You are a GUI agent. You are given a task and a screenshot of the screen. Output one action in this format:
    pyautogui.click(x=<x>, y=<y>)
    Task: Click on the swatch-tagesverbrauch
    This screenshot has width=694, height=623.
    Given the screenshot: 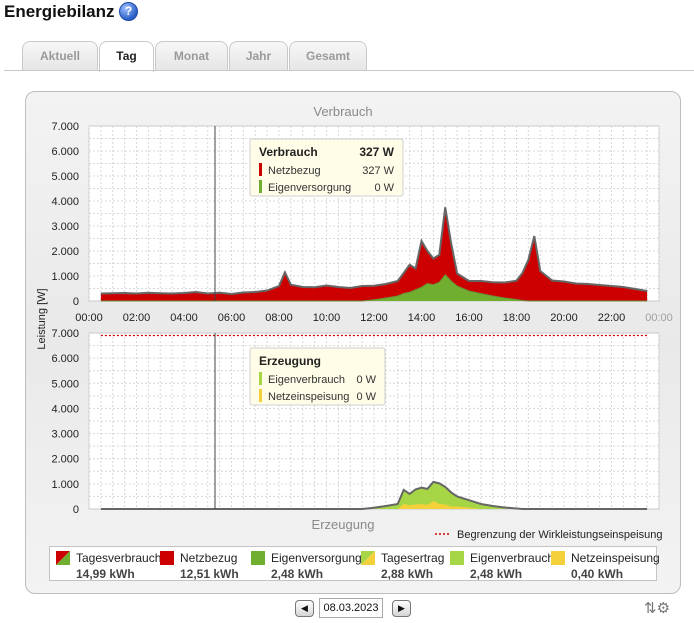 What is the action you would take?
    pyautogui.click(x=63, y=558)
    